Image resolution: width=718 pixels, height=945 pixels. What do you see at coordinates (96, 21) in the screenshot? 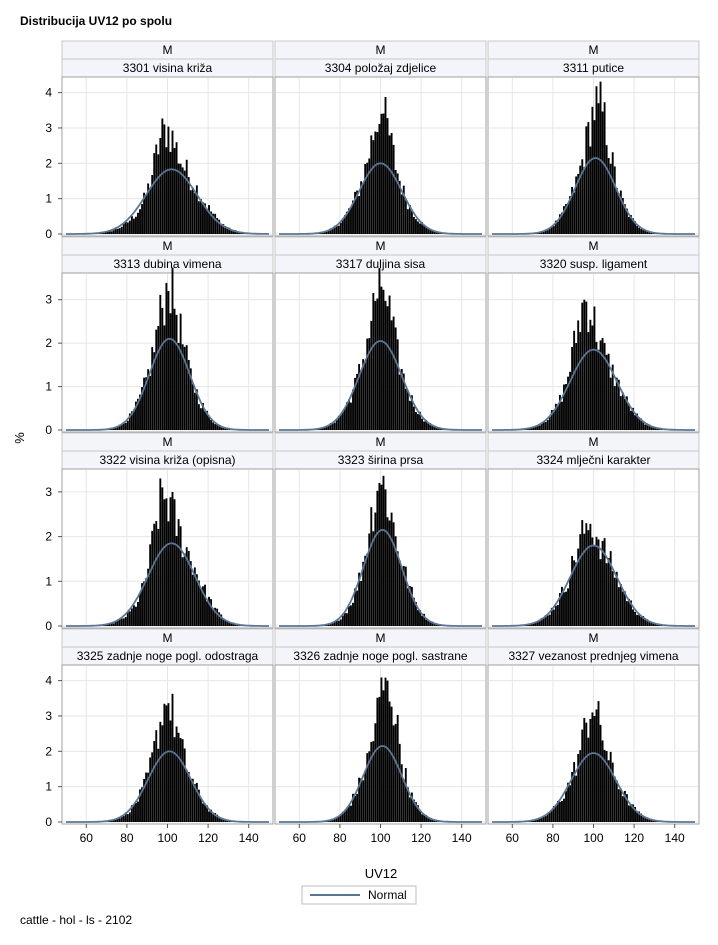
I see `chart-title: Distribucija UV12 po spolu` at bounding box center [96, 21].